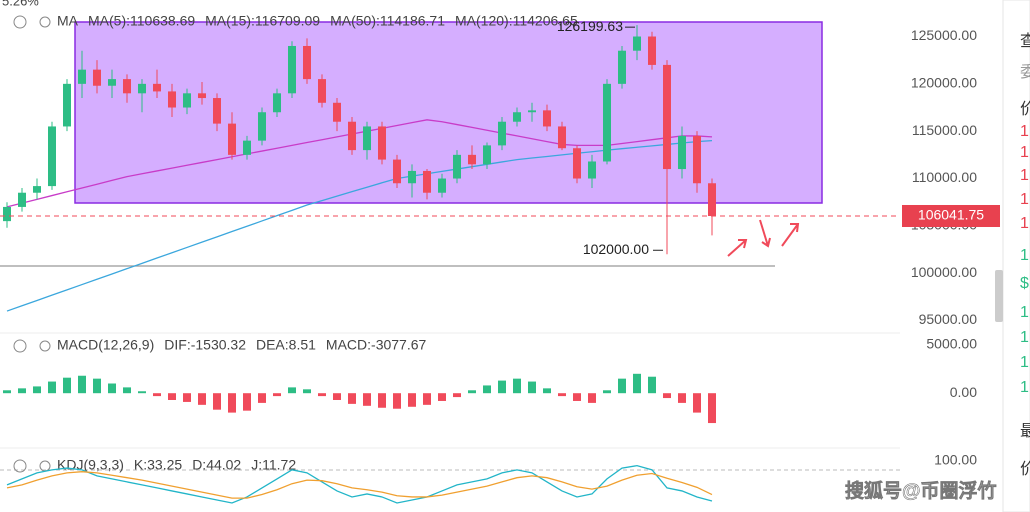 This screenshot has width=1030, height=512. What do you see at coordinates (45, 346) in the screenshot?
I see `alert-icon` at bounding box center [45, 346].